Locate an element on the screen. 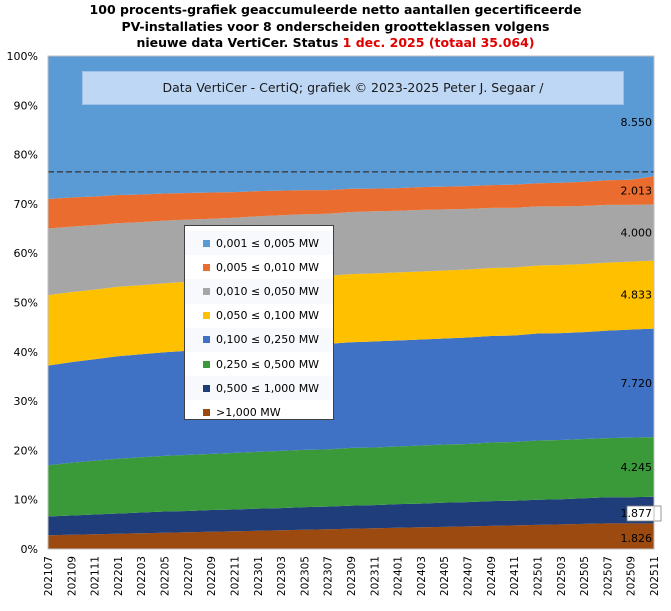 This screenshot has height=611, width=671. x-tick-label: 202511 is located at coordinates (655, 576).